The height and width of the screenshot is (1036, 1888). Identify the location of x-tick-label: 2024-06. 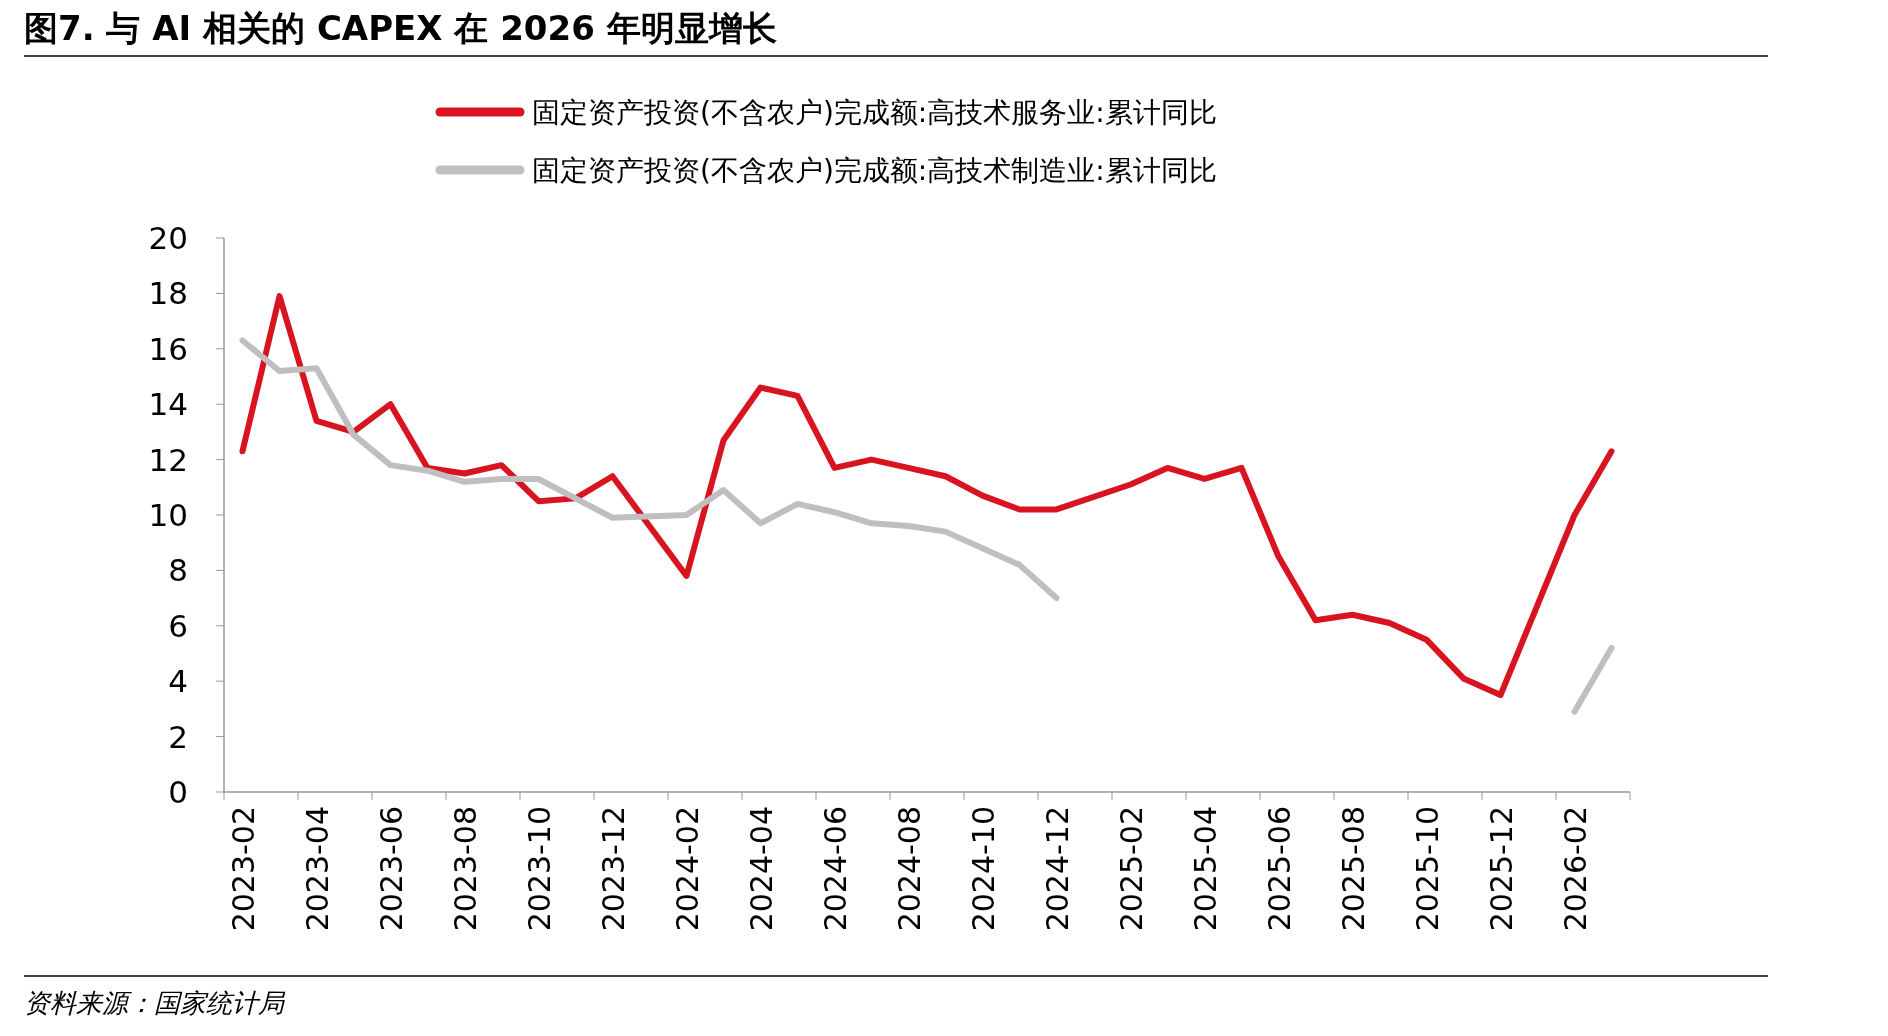
(835, 869).